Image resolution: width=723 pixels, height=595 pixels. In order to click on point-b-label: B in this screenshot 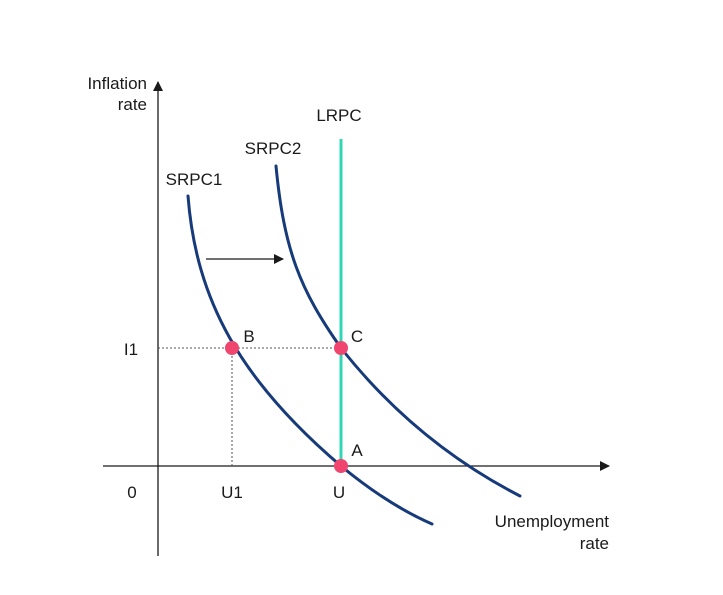, I will do `click(248, 336)`.